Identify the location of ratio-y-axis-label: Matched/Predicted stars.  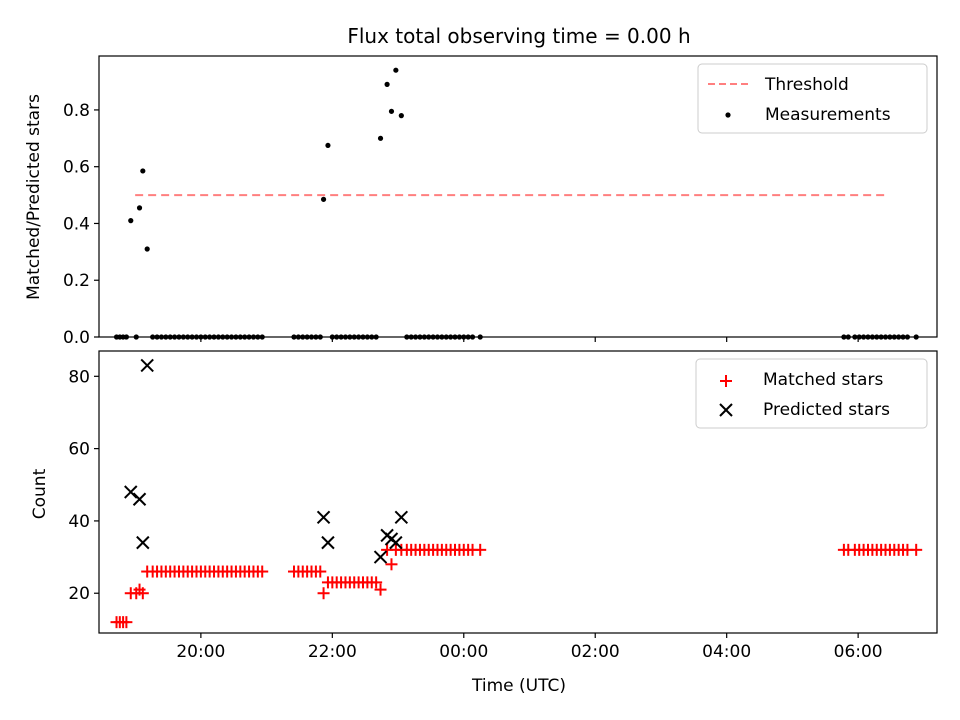
(34, 197).